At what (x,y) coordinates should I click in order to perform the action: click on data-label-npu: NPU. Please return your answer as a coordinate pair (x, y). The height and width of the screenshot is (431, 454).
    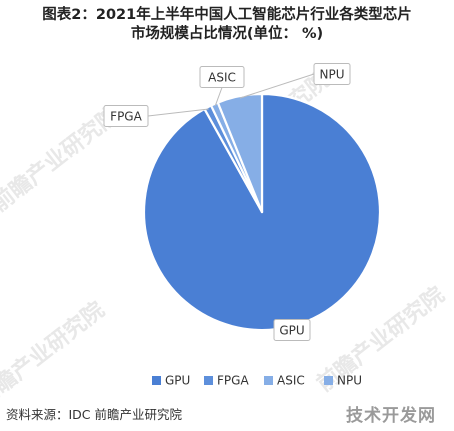
    Looking at the image, I should click on (332, 75).